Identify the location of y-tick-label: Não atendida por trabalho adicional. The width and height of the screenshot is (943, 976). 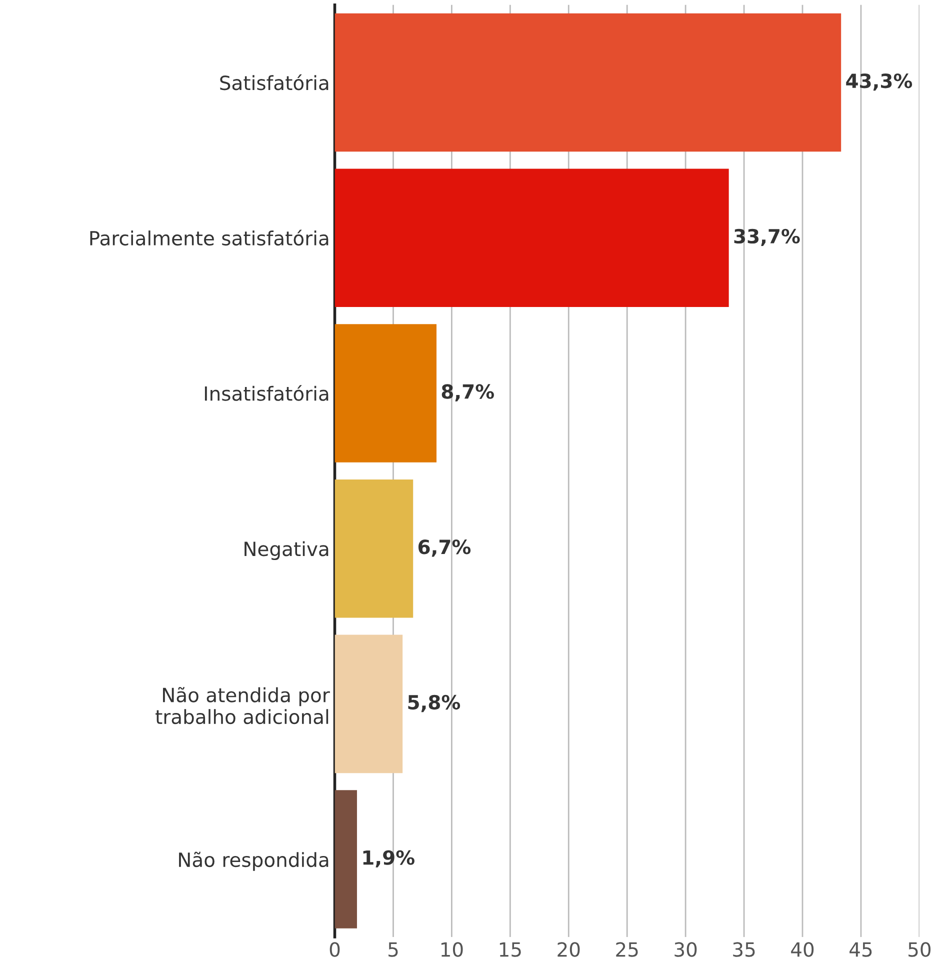
(243, 705).